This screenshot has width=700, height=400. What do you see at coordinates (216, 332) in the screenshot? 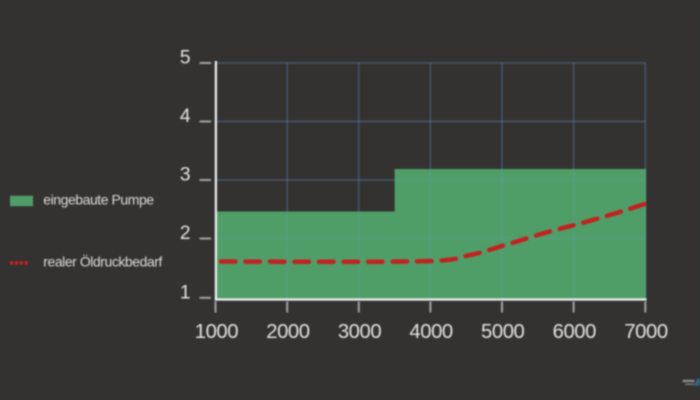
I see `svg-text: 1000` at bounding box center [216, 332].